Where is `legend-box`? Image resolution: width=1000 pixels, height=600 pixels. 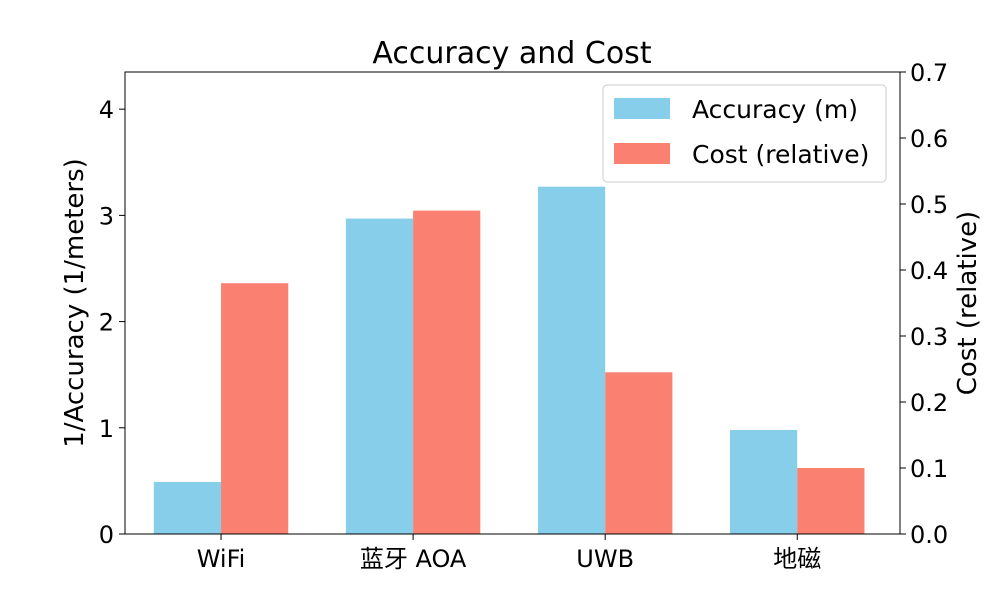
legend-box is located at coordinates (744, 133).